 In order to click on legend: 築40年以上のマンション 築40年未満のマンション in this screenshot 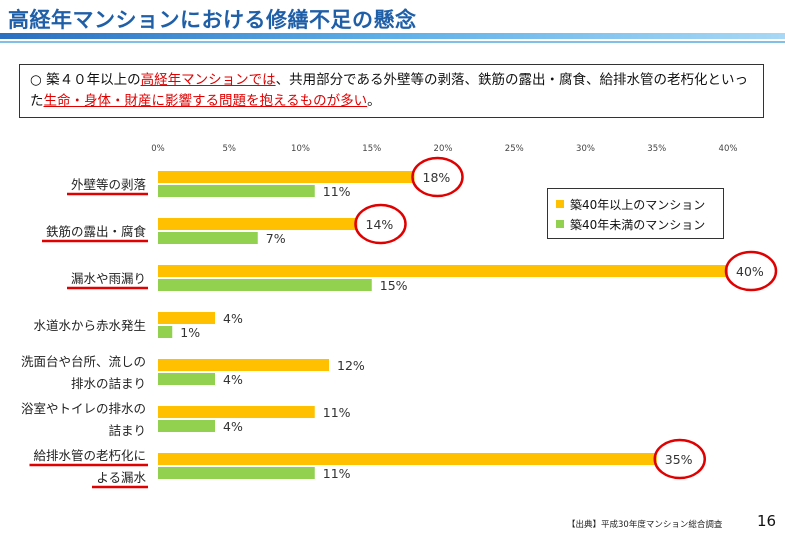, I will do `click(635, 213)`.